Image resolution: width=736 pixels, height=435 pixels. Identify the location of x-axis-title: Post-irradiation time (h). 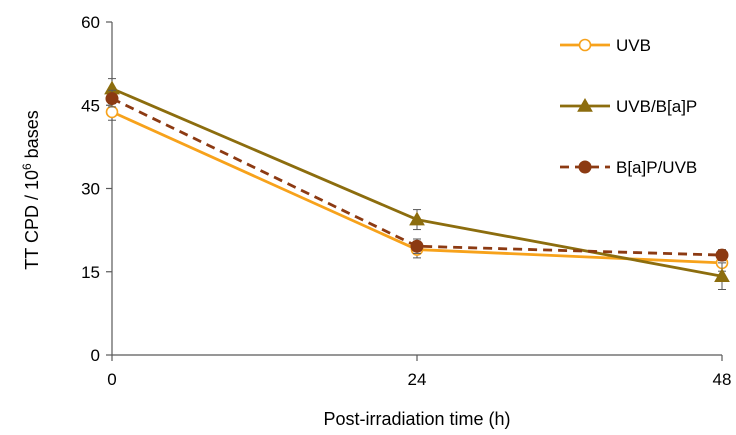
(416, 419).